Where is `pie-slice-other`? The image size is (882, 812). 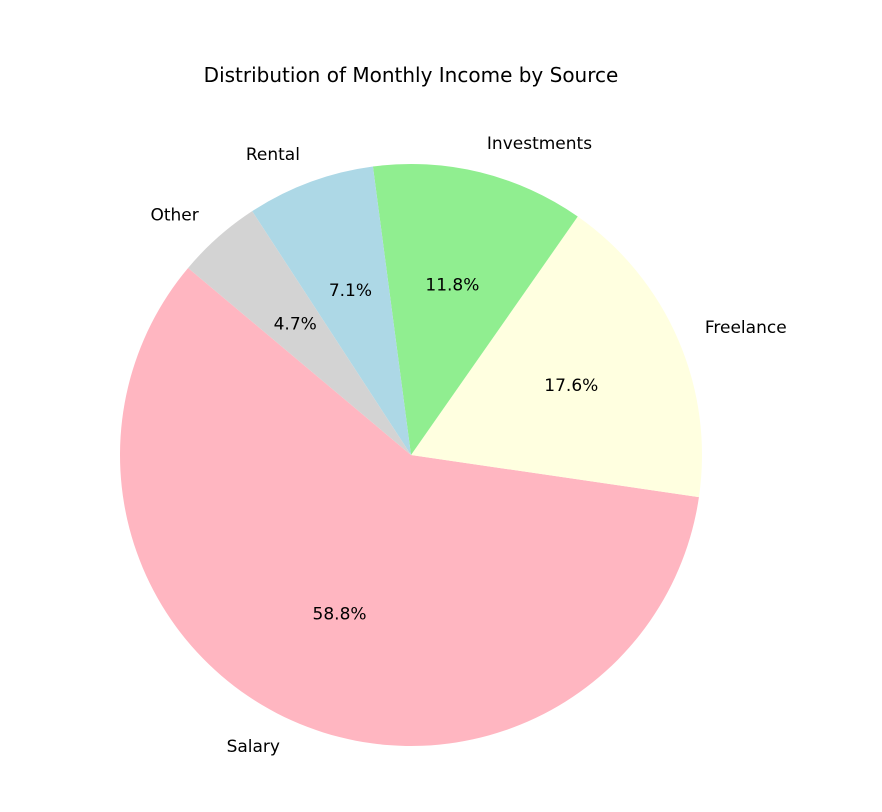
pie-slice-other is located at coordinates (299, 333).